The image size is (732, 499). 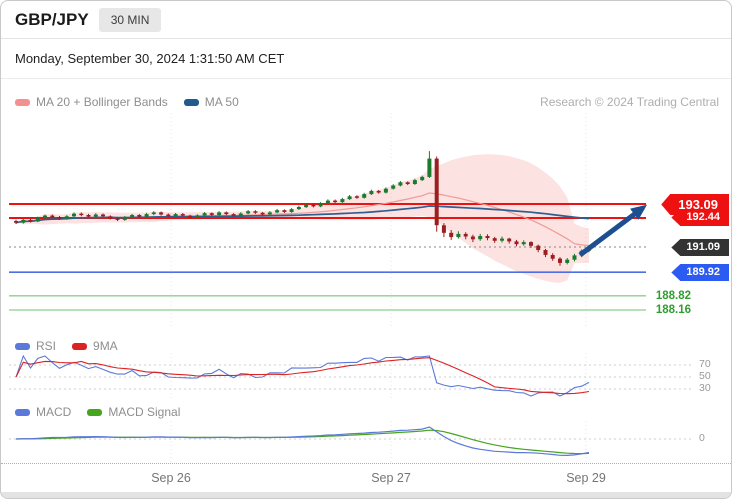 I want to click on rsi-axis-value: 70, so click(x=705, y=364).